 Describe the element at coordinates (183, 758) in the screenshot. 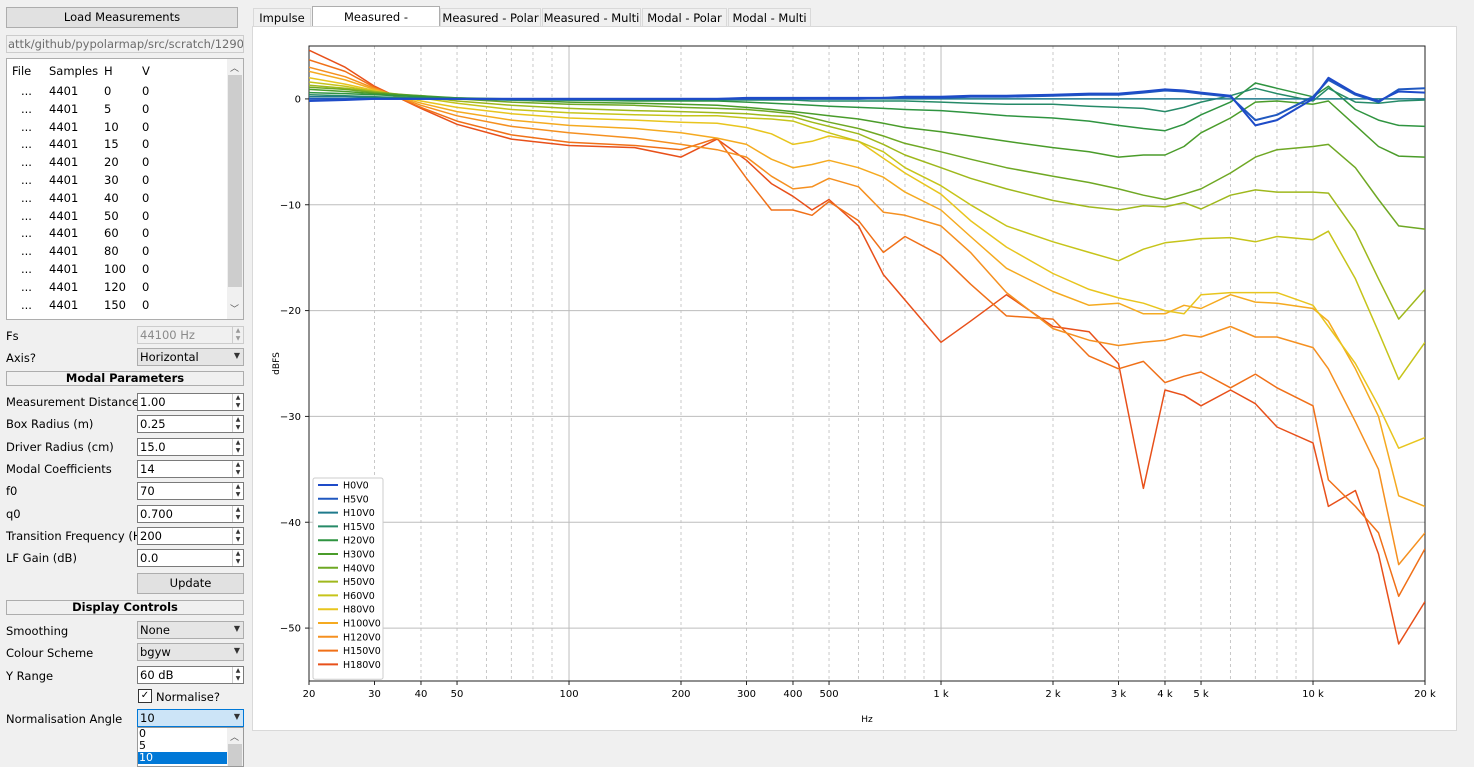

I see `dropdown-option-selected: 10` at that location.